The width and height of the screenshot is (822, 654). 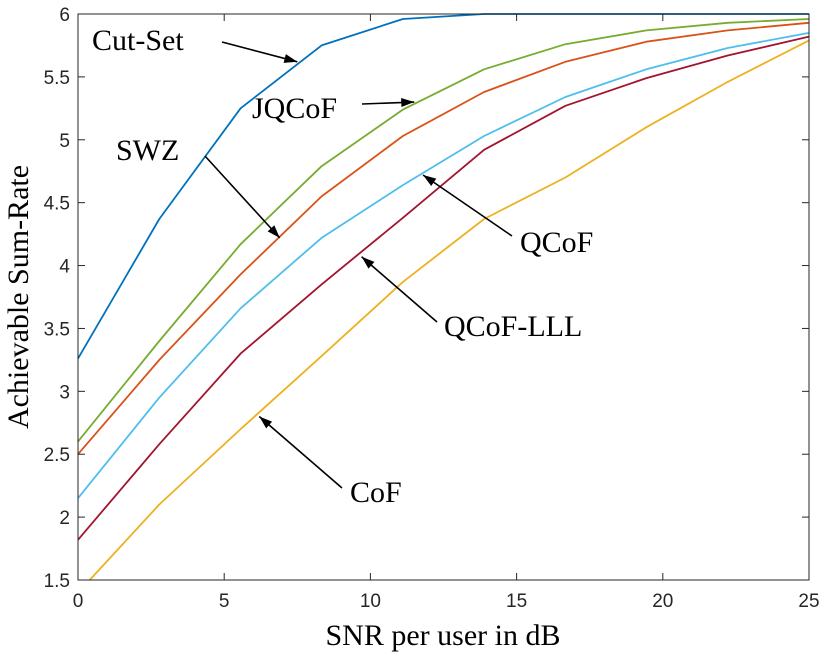 I want to click on y-tick-label: 4, so click(x=64, y=267).